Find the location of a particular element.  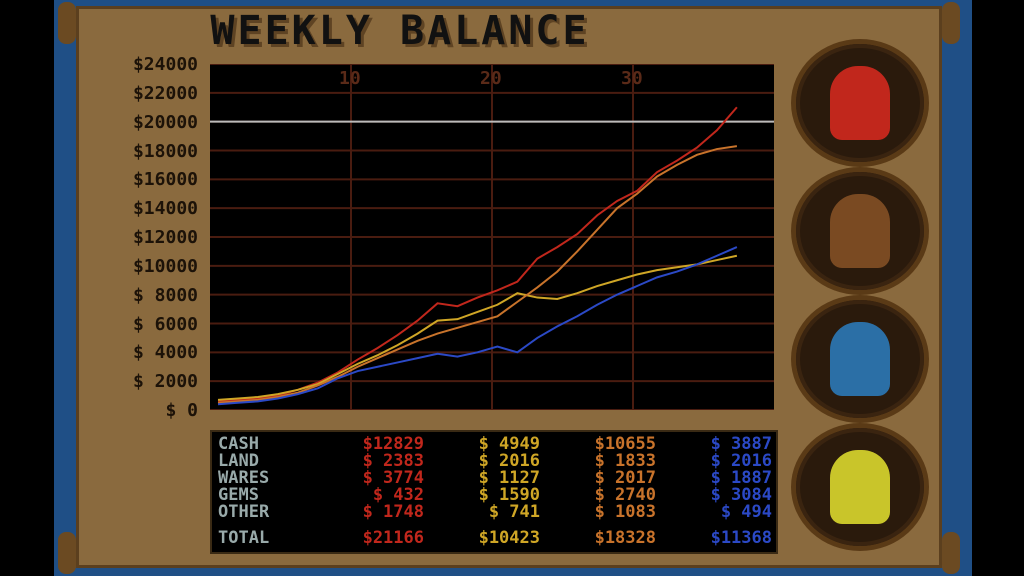

page-title: WEEKLY BALANCE is located at coordinates (400, 31).